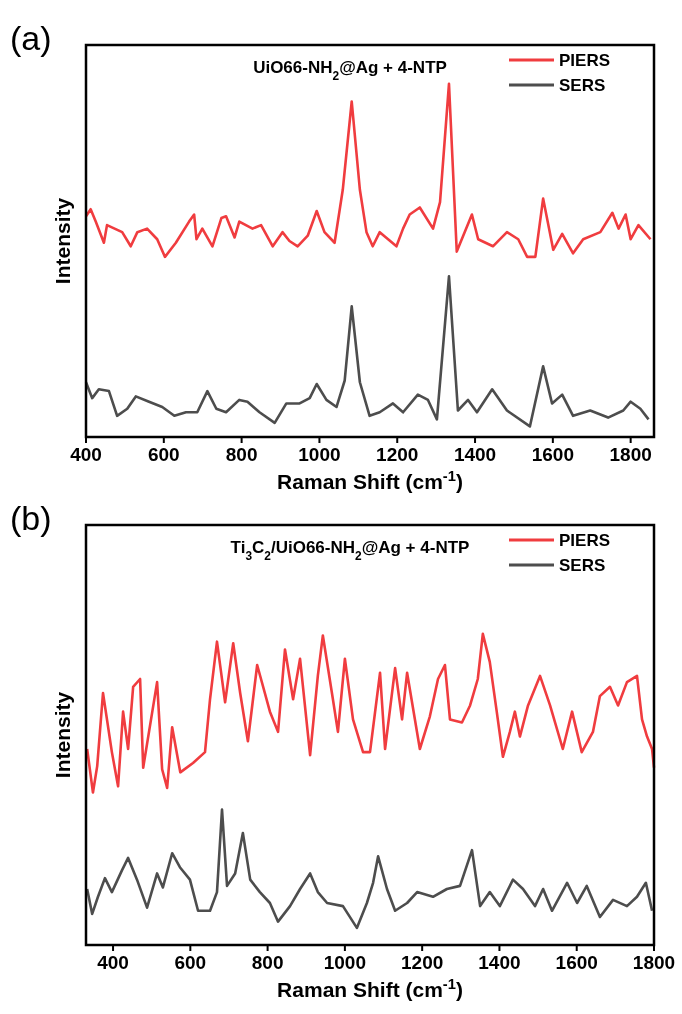 Image resolution: width=682 pixels, height=1014 pixels. What do you see at coordinates (31, 518) in the screenshot?
I see `text: (b)` at bounding box center [31, 518].